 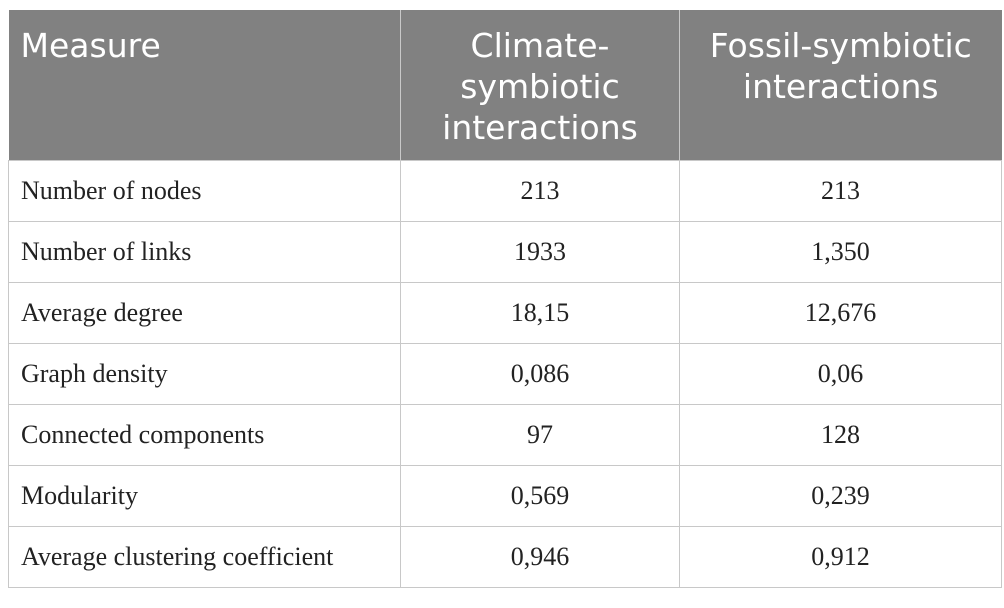 What do you see at coordinates (840, 556) in the screenshot?
I see `fossil-value: 0,912` at bounding box center [840, 556].